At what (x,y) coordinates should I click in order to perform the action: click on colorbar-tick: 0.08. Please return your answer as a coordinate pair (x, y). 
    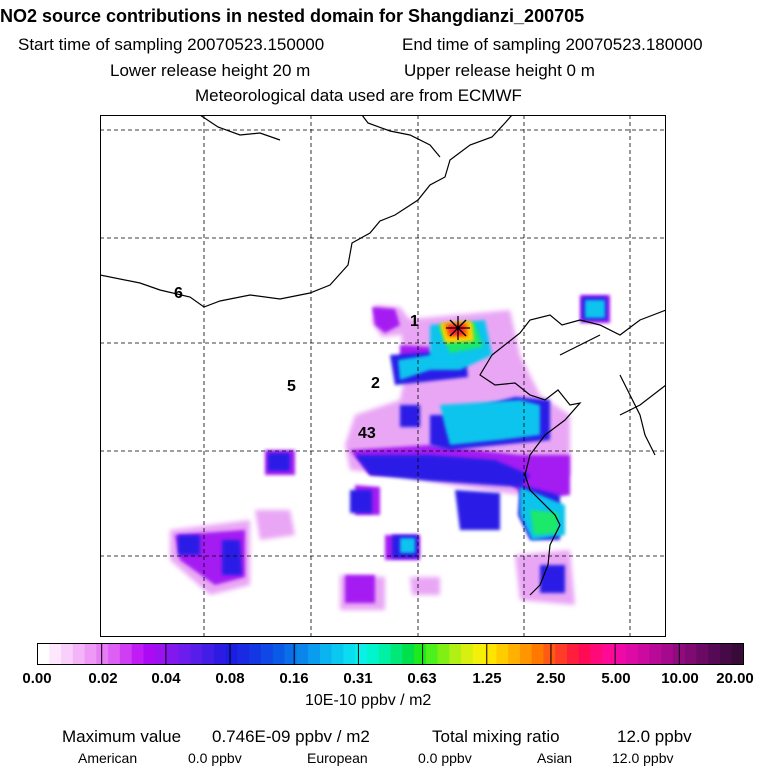
    Looking at the image, I should click on (230, 678).